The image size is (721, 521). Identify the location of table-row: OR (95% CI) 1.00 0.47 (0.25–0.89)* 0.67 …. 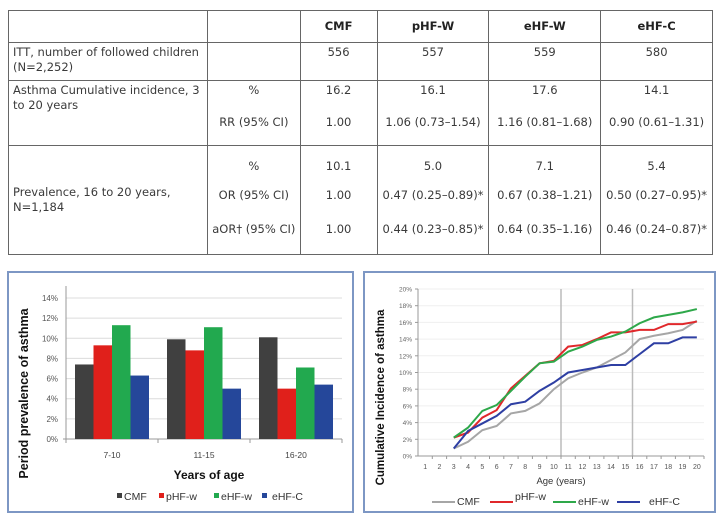
(361, 203).